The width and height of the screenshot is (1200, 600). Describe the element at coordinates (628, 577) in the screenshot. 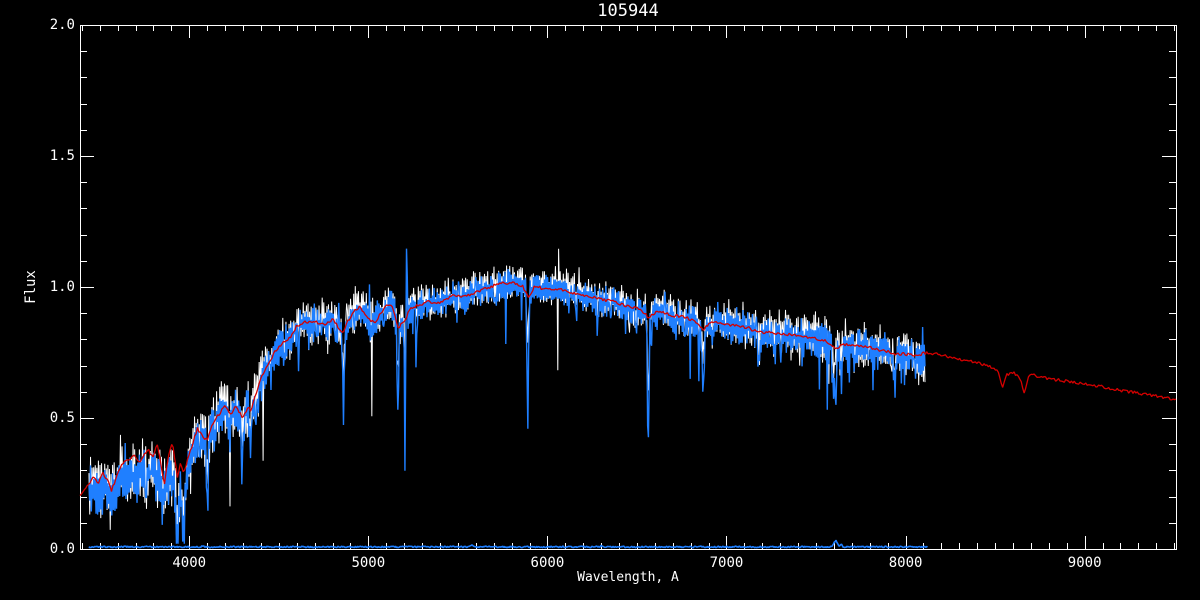

I see `x-axis-label: Wavelength, A` at that location.